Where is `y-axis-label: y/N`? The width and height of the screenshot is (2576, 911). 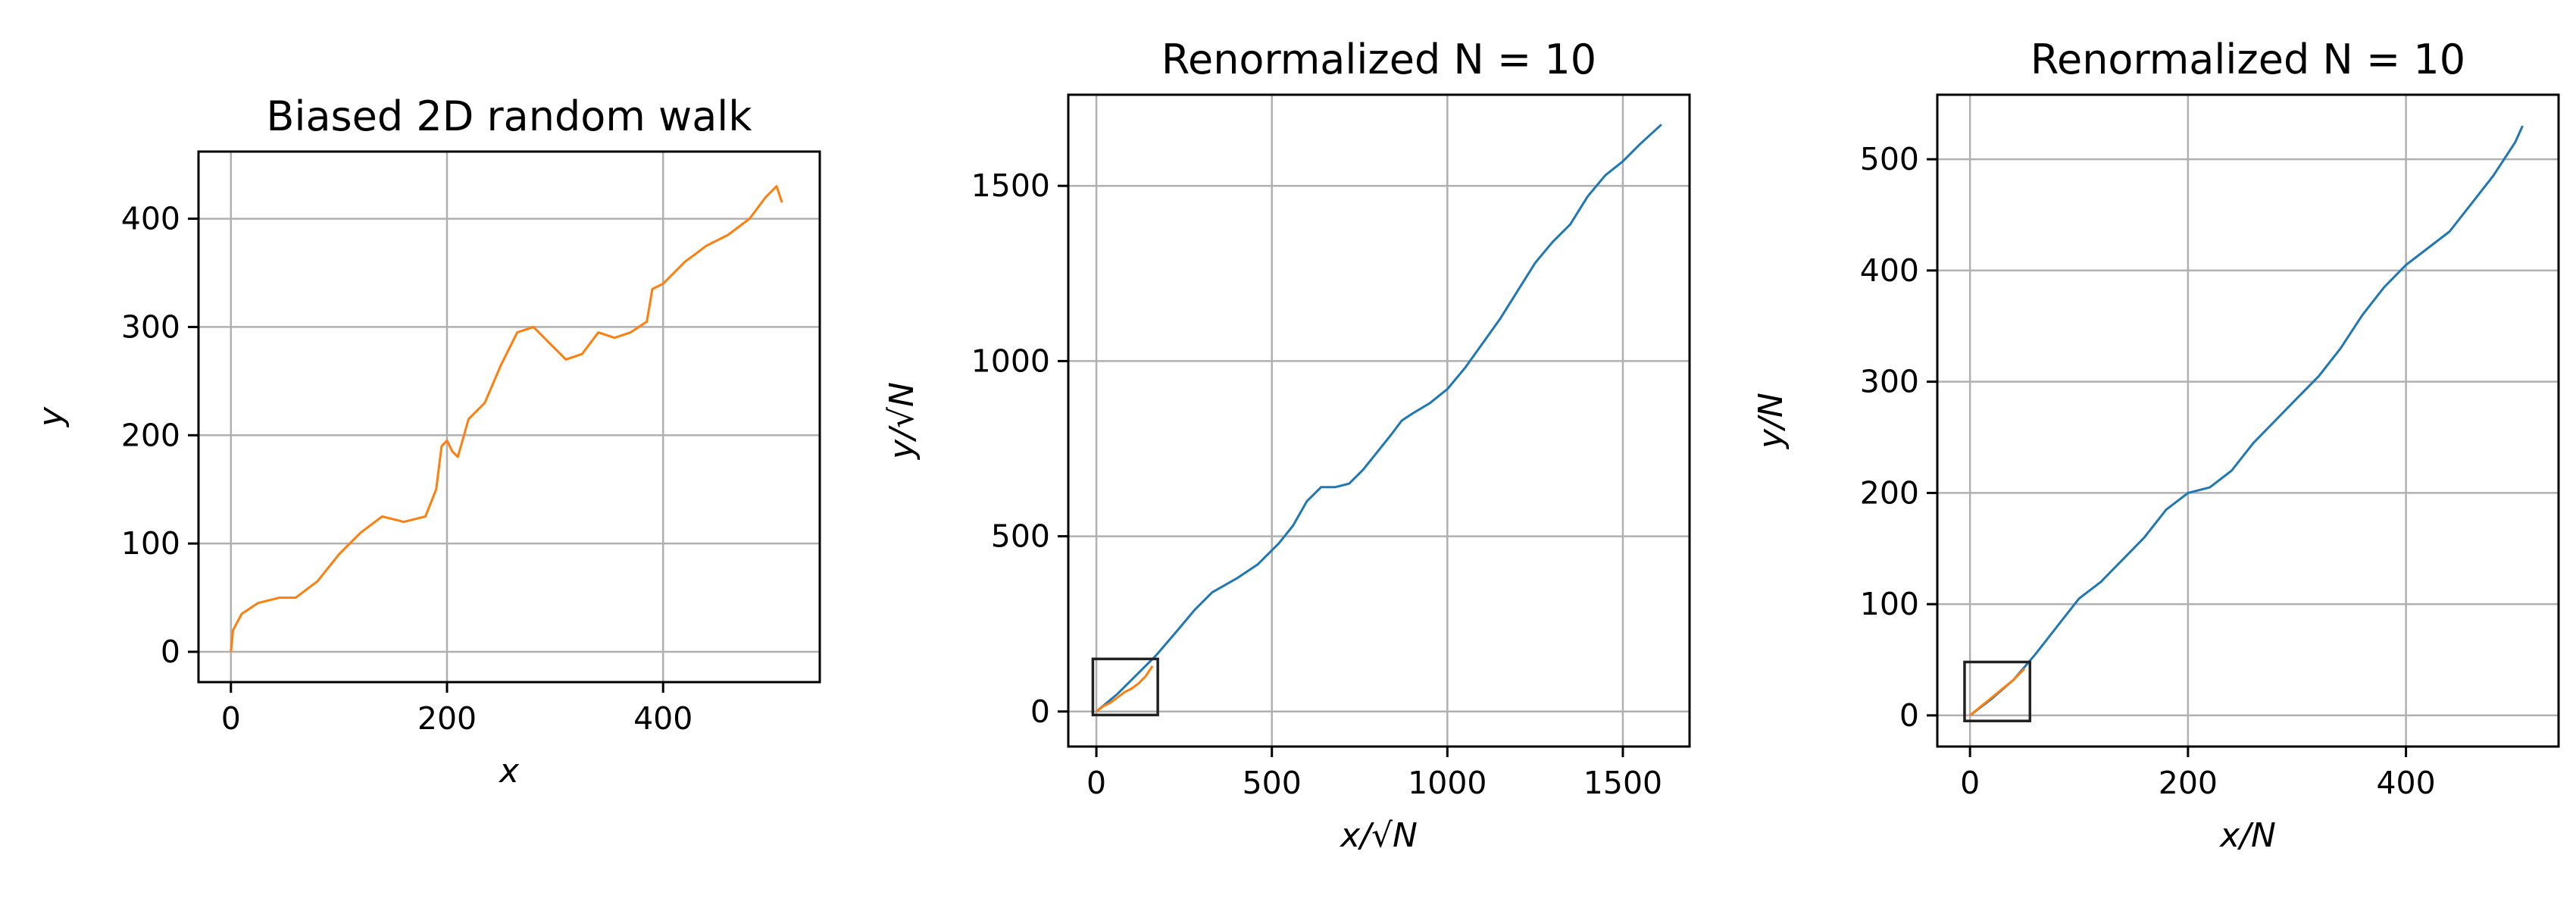
y-axis-label: y/N is located at coordinates (1771, 421).